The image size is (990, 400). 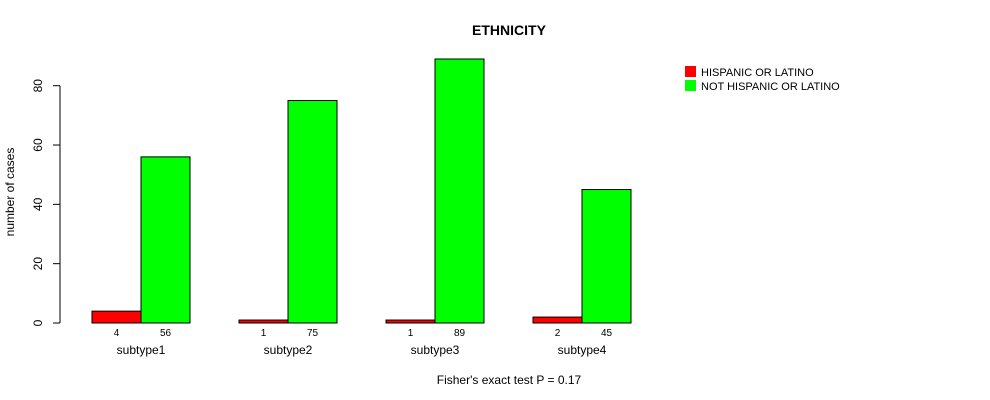 What do you see at coordinates (166, 333) in the screenshot?
I see `bar-value-label: 56` at bounding box center [166, 333].